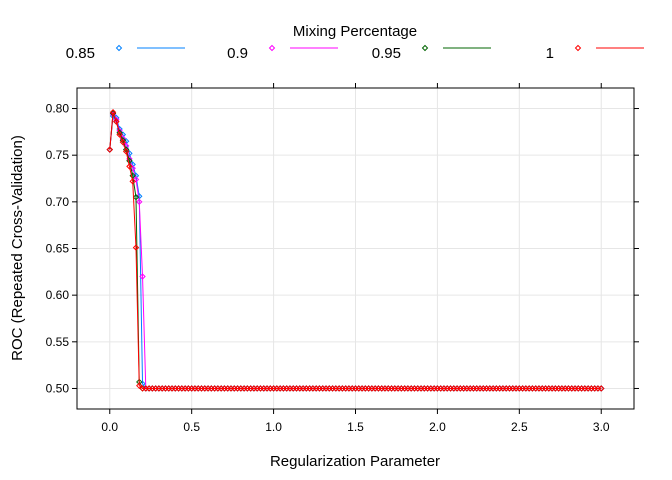  What do you see at coordinates (58, 155) in the screenshot?
I see `y-tick-label: 0.75` at bounding box center [58, 155].